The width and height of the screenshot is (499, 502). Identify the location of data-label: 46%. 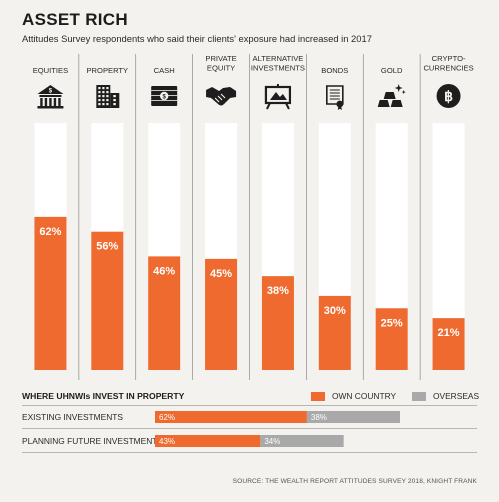
(164, 271).